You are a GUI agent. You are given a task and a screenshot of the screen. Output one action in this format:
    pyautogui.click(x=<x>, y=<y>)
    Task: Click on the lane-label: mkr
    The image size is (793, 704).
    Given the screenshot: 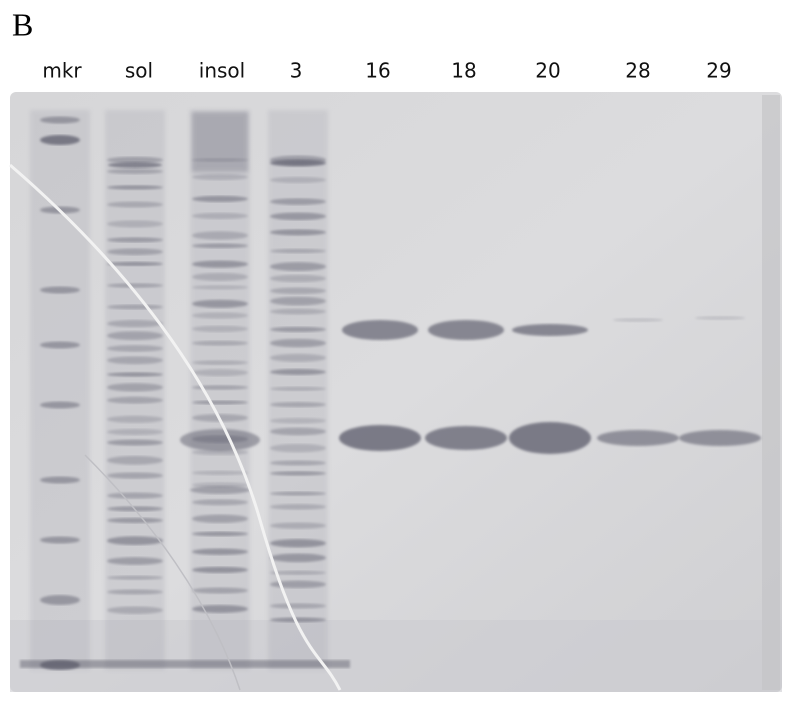 What is the action you would take?
    pyautogui.click(x=62, y=71)
    